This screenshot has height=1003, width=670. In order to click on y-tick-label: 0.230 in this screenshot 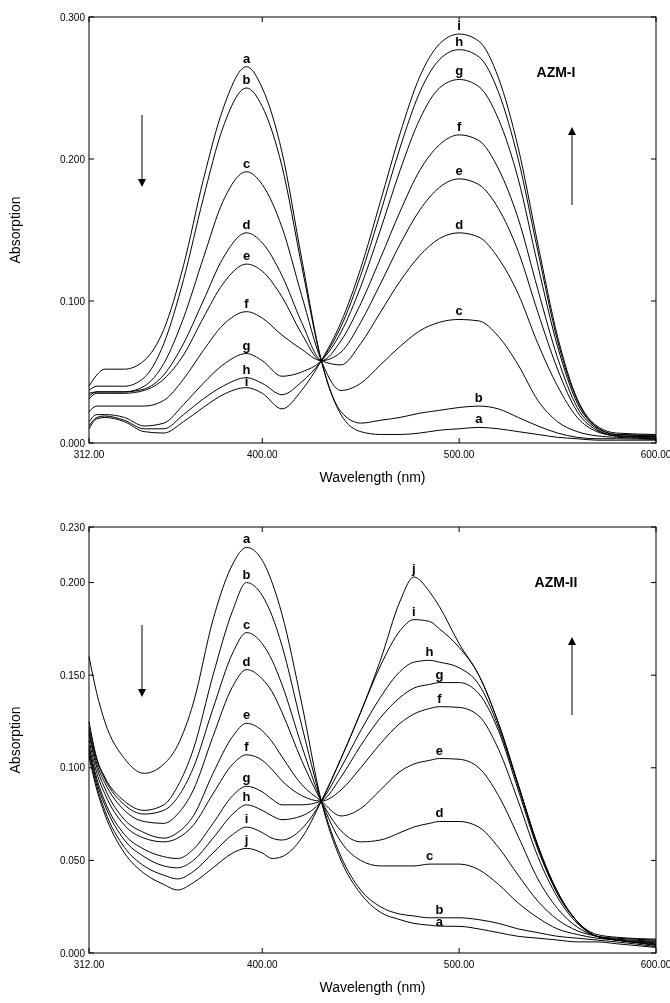, I will do `click(72, 527)`.